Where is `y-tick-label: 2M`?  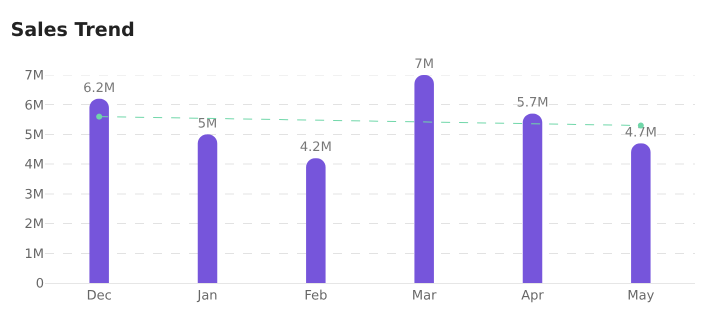
y-tick-label: 2M is located at coordinates (34, 224).